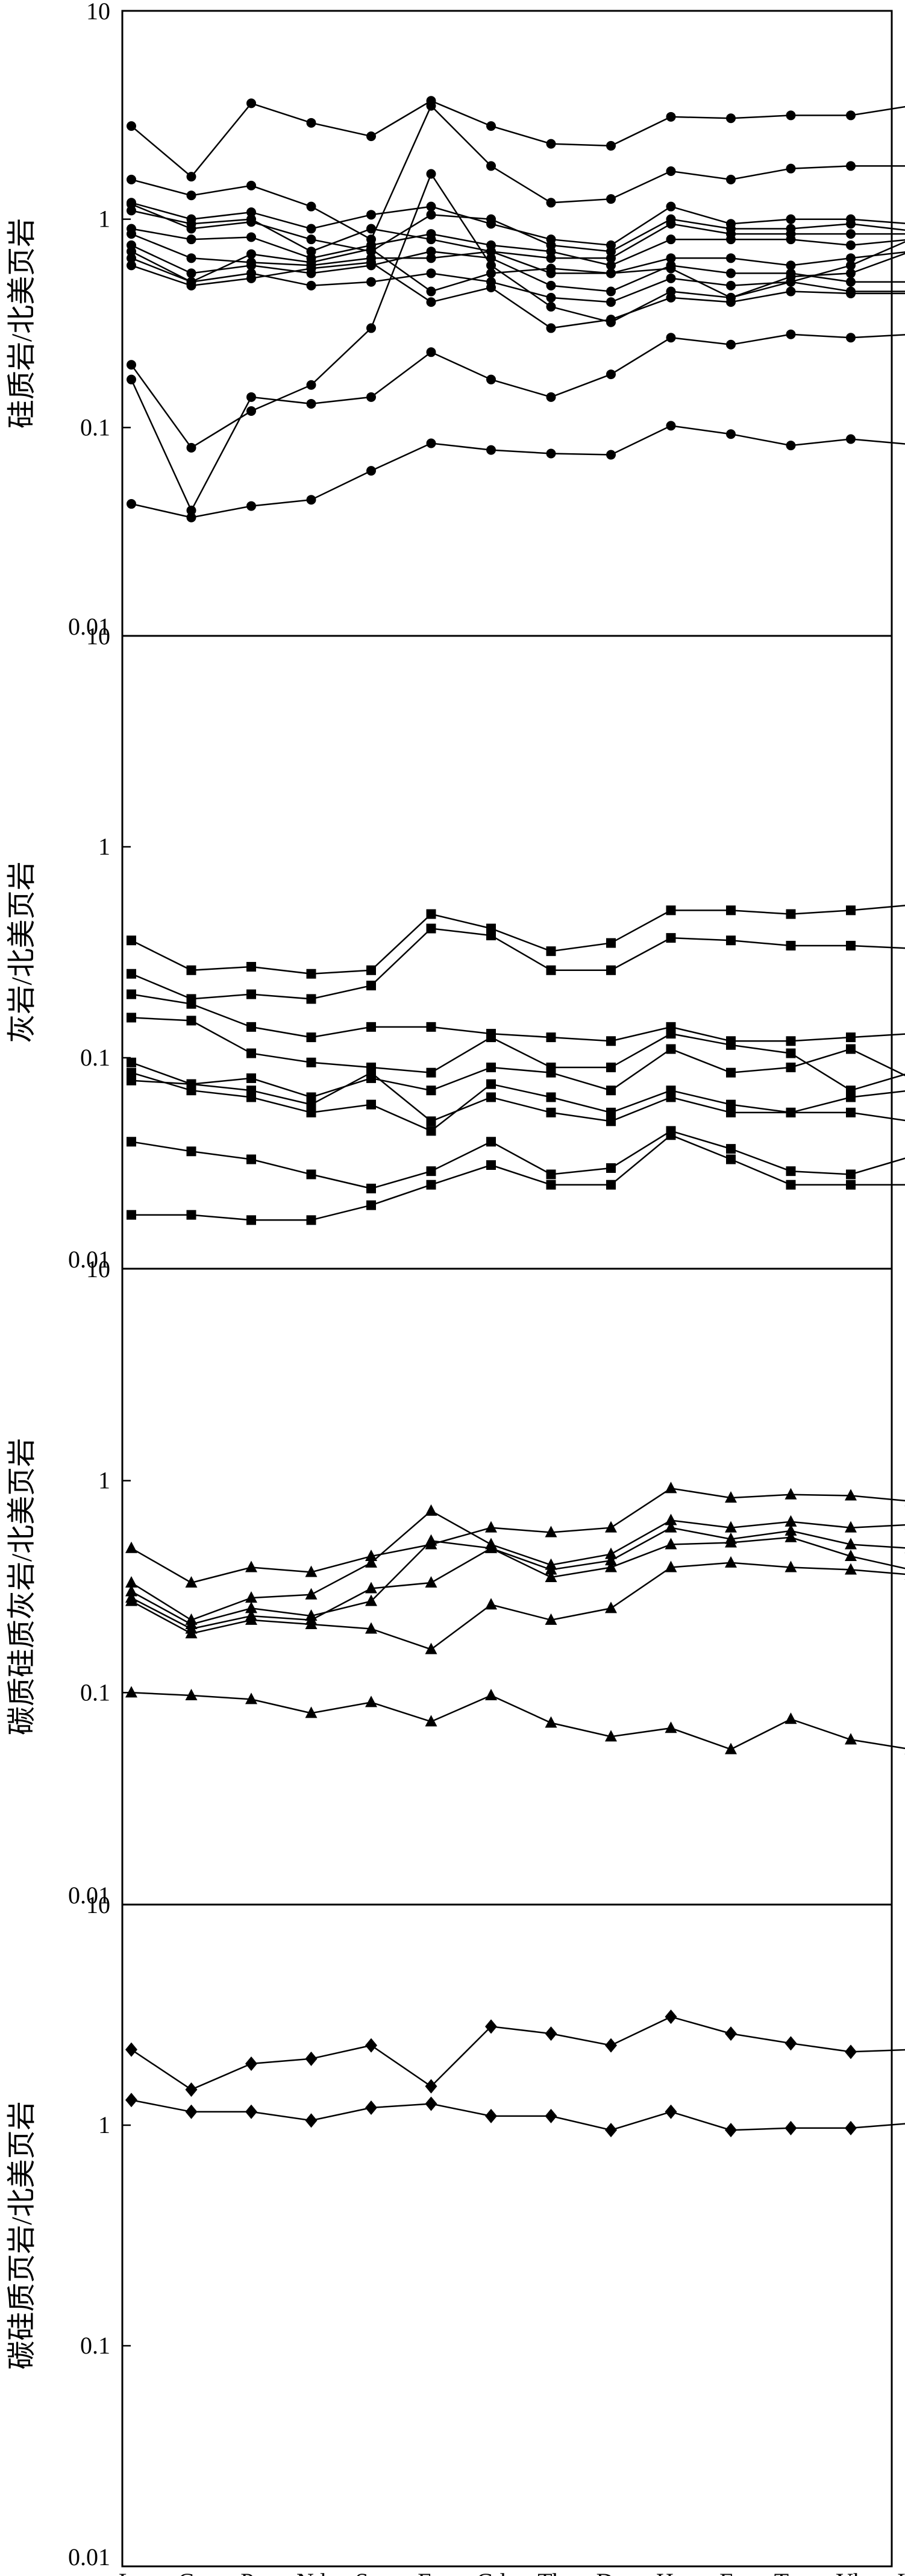 The image size is (905, 2576). What do you see at coordinates (611, 2572) in the screenshot?
I see `x-tick-label: Dy` at bounding box center [611, 2572].